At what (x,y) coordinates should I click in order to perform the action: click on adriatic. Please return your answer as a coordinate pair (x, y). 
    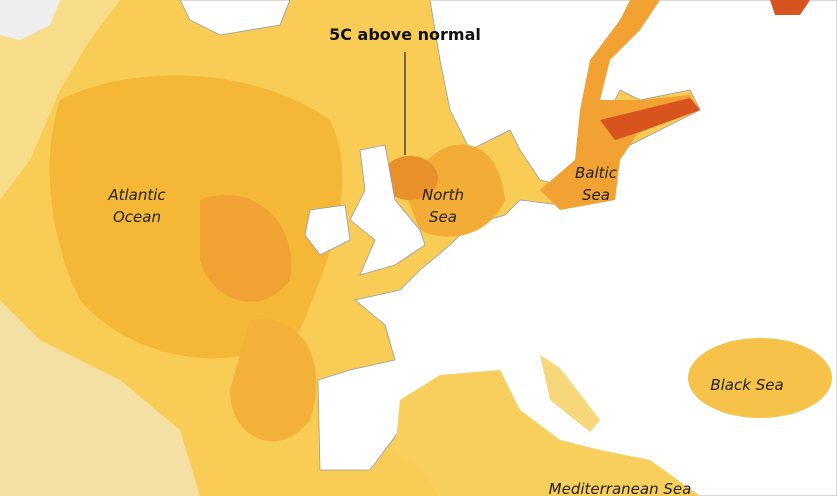
    Looking at the image, I should click on (570, 393).